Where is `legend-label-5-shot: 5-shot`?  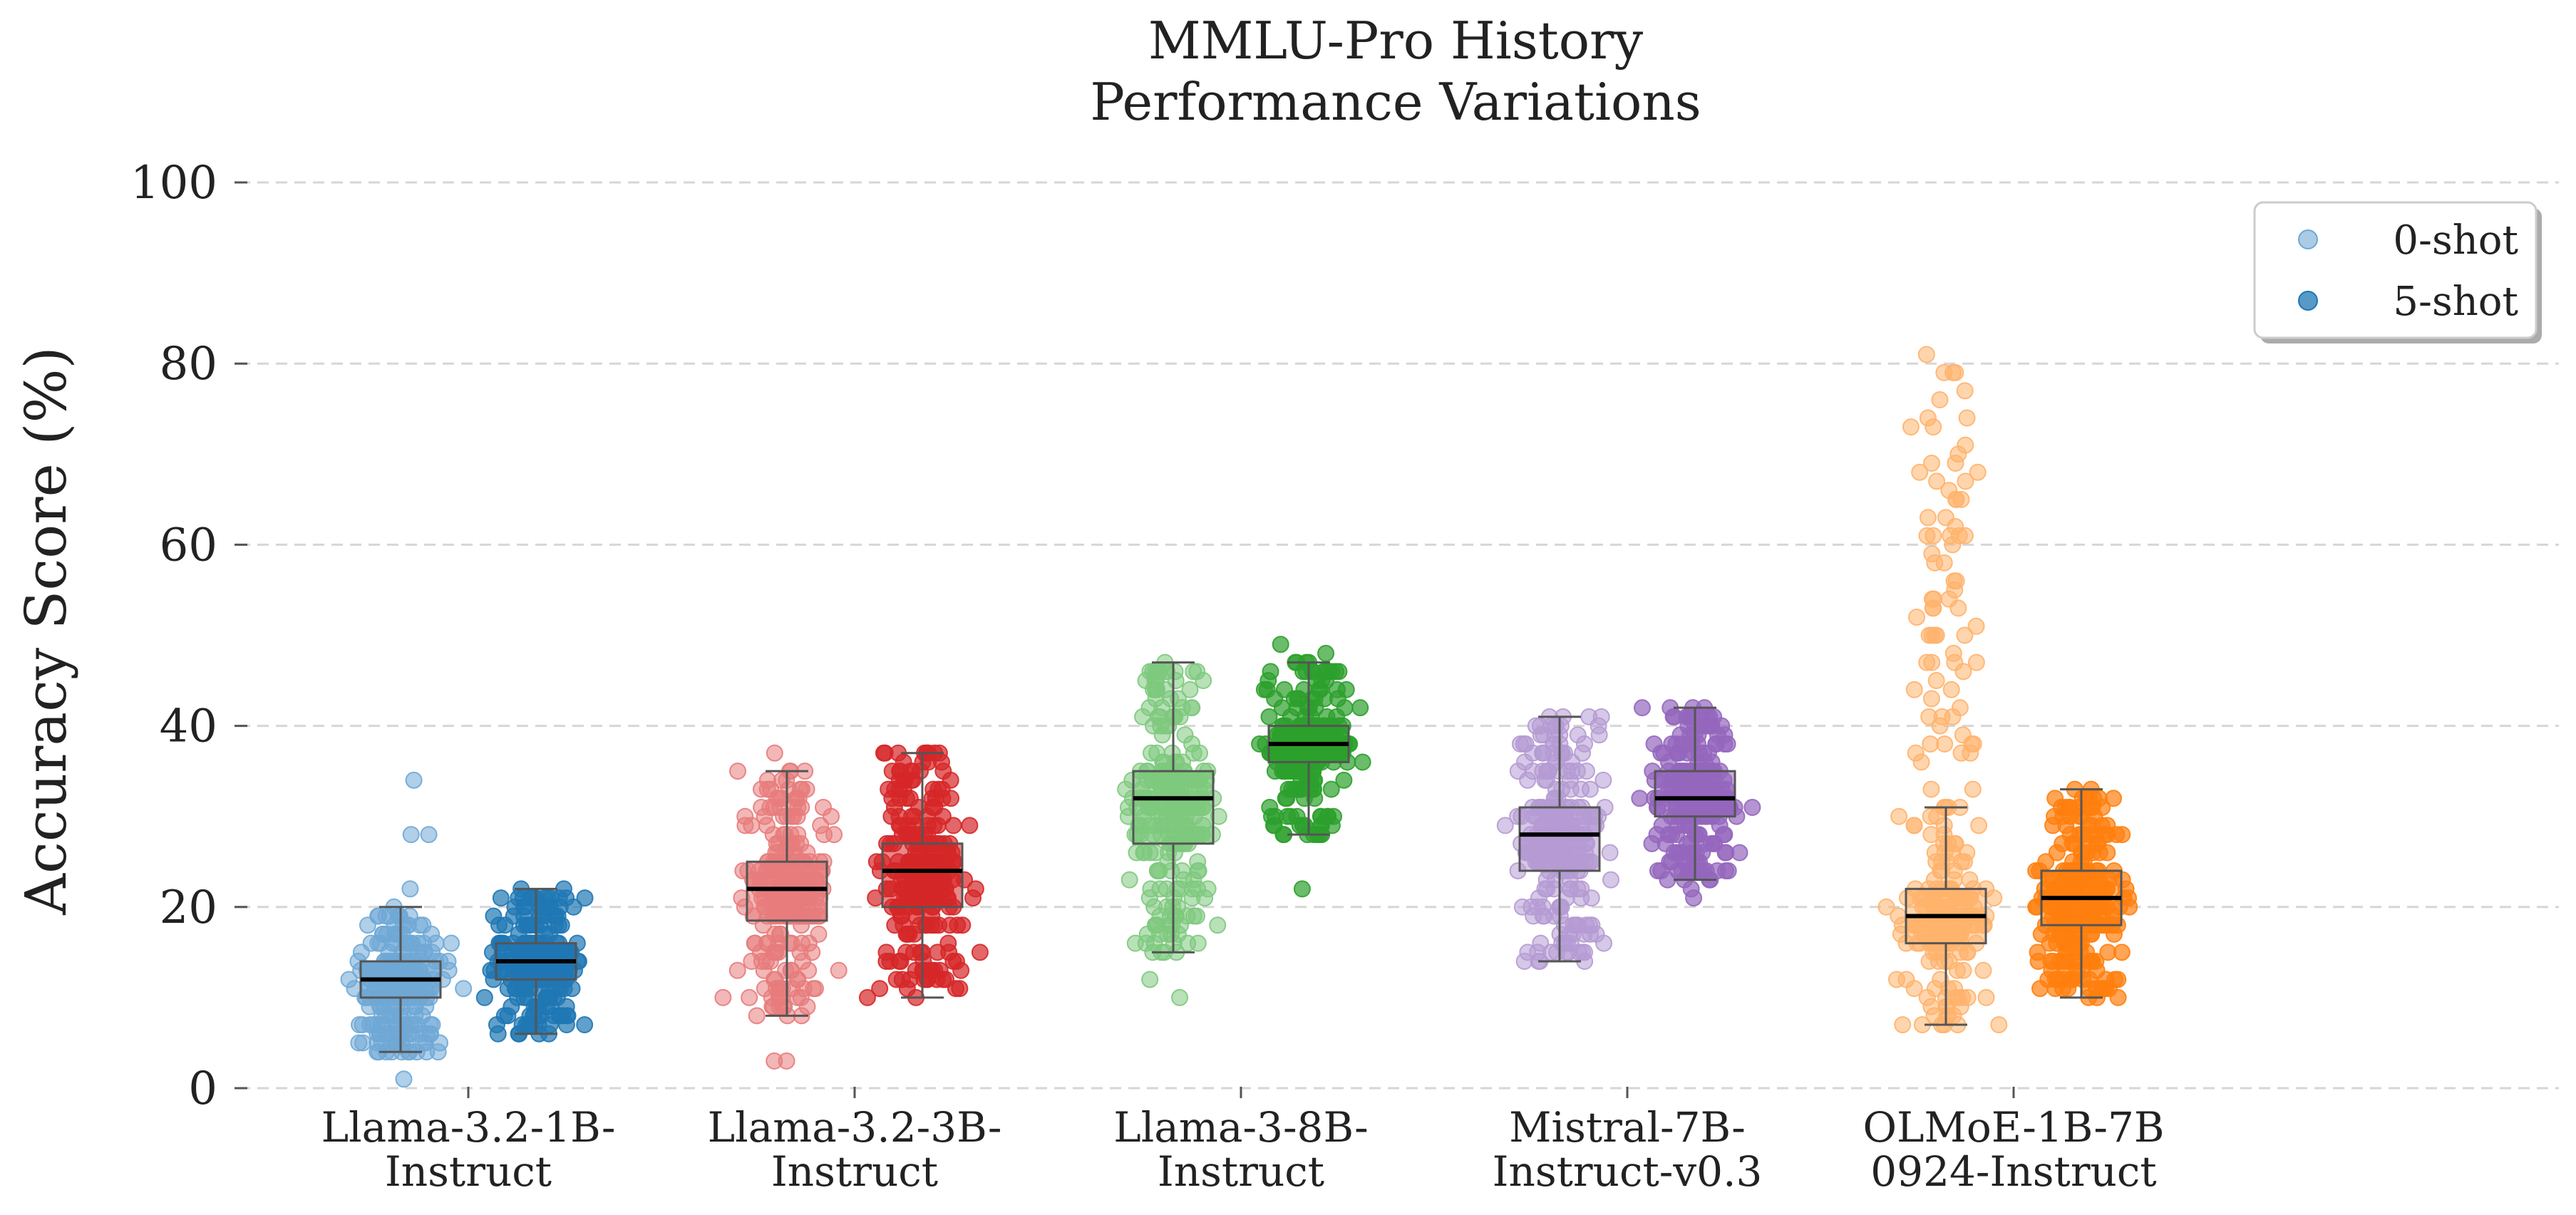 legend-label-5-shot: 5-shot is located at coordinates (2455, 302).